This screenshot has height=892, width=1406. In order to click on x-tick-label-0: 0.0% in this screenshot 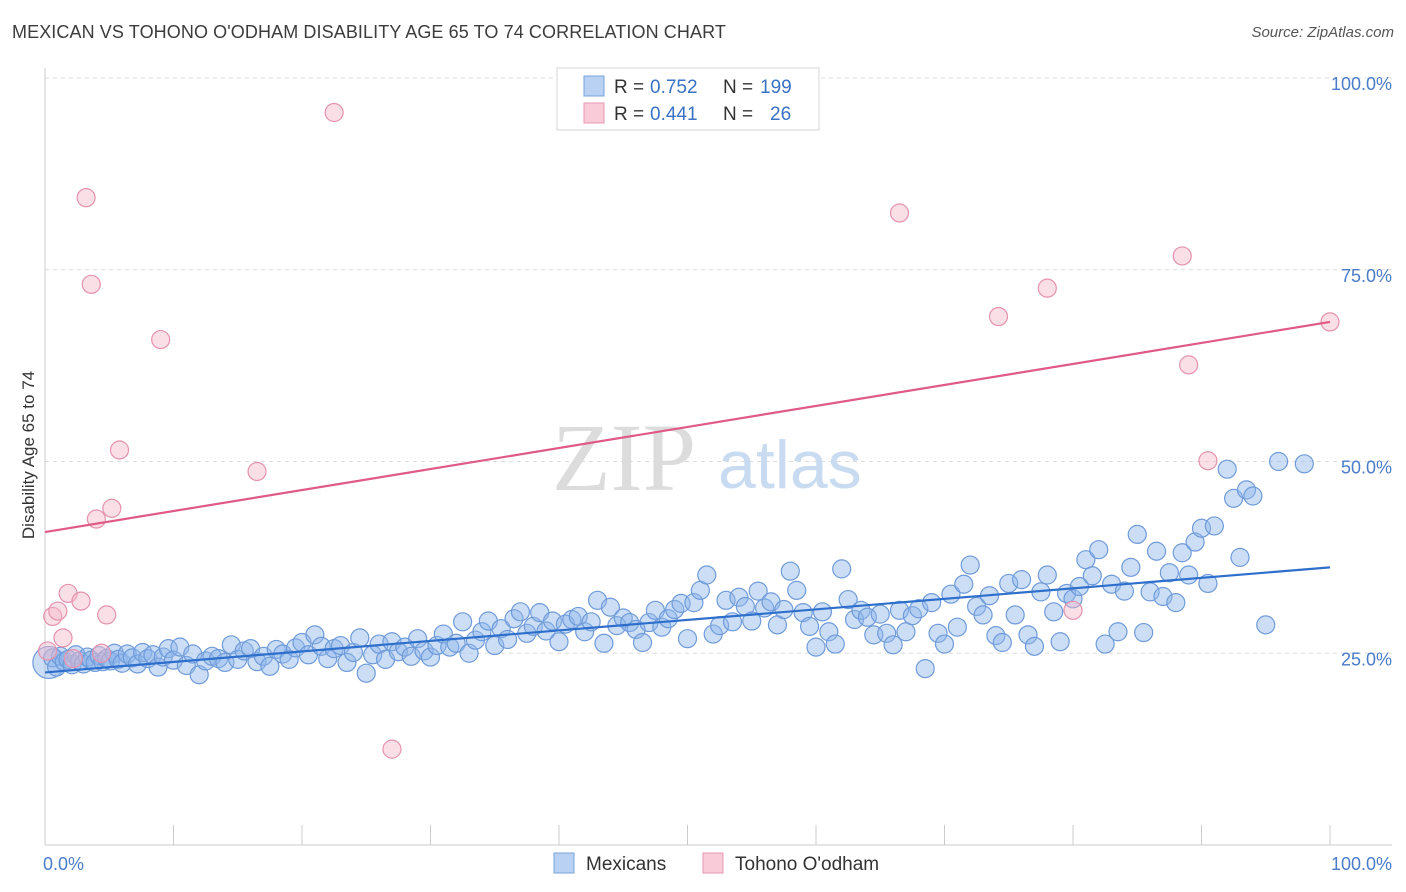, I will do `click(63, 864)`.